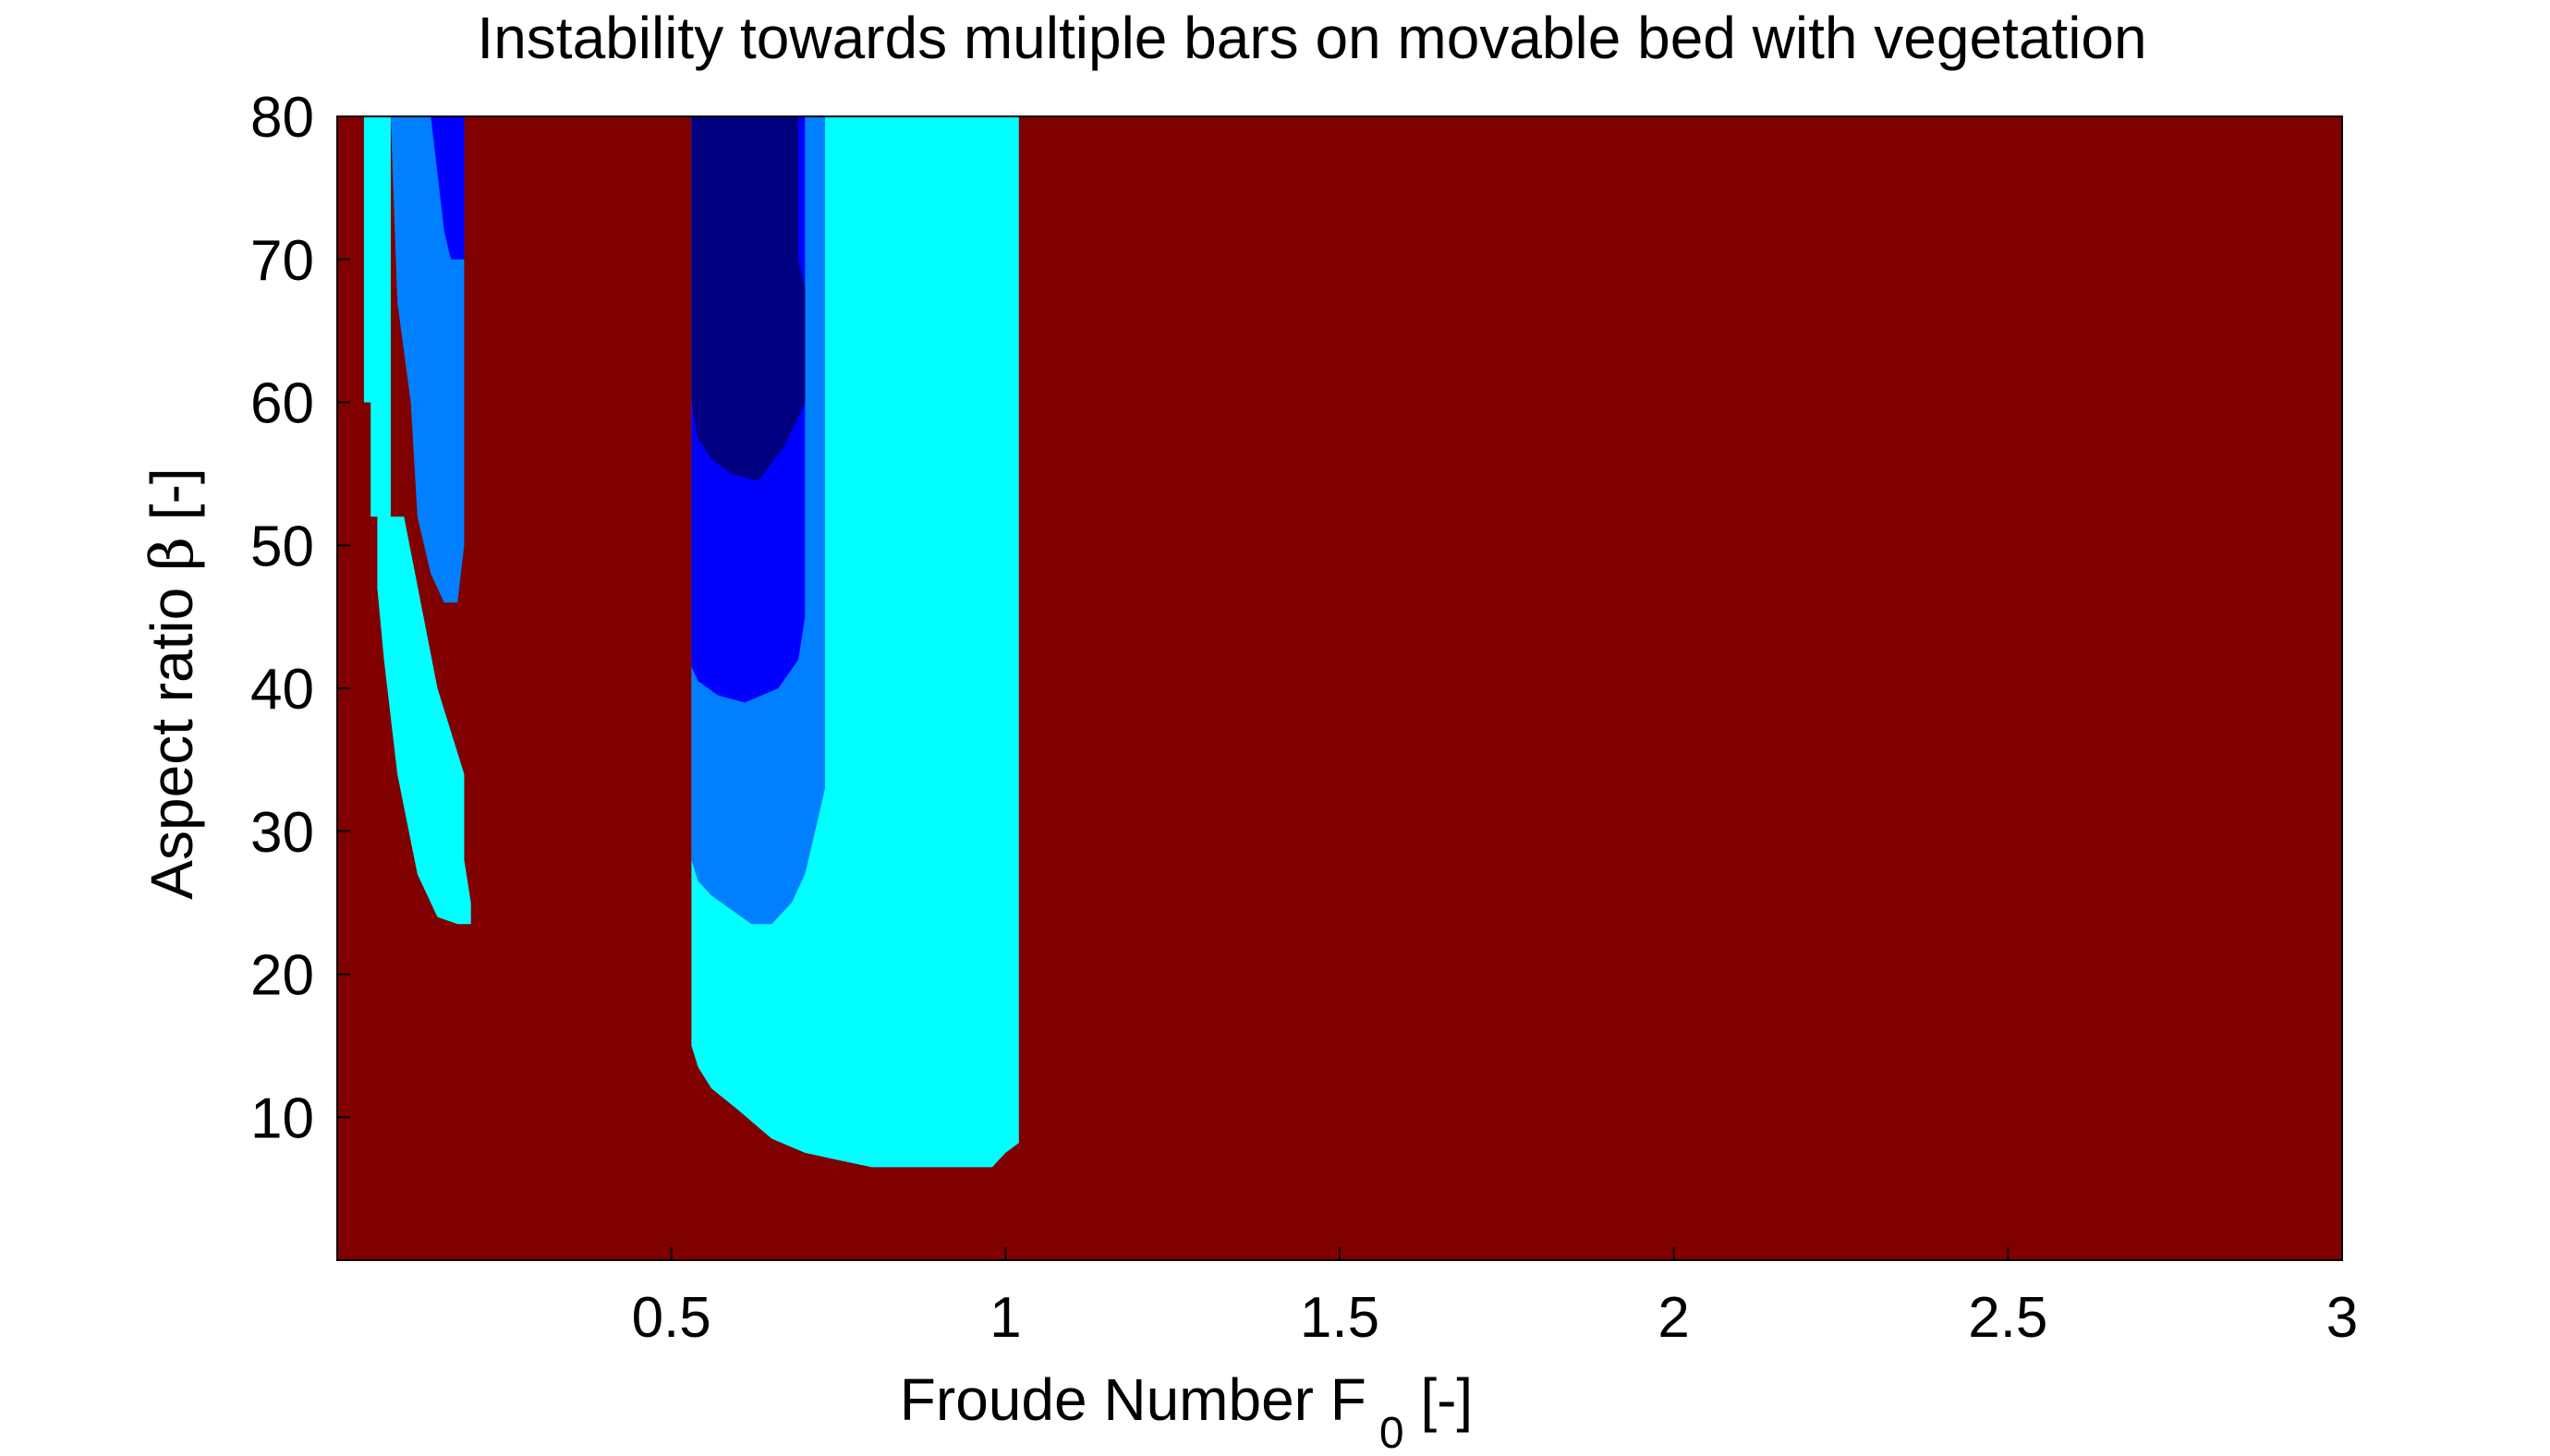 This screenshot has height=1456, width=2550. What do you see at coordinates (1673, 1318) in the screenshot?
I see `x-tick-label: 2` at bounding box center [1673, 1318].